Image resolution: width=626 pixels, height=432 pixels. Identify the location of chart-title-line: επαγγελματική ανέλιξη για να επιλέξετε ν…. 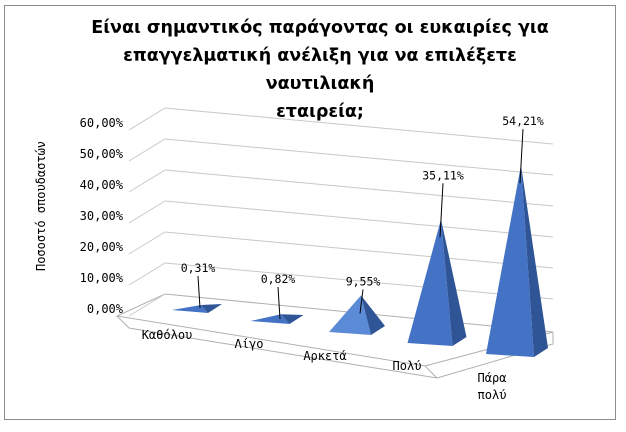
(320, 70).